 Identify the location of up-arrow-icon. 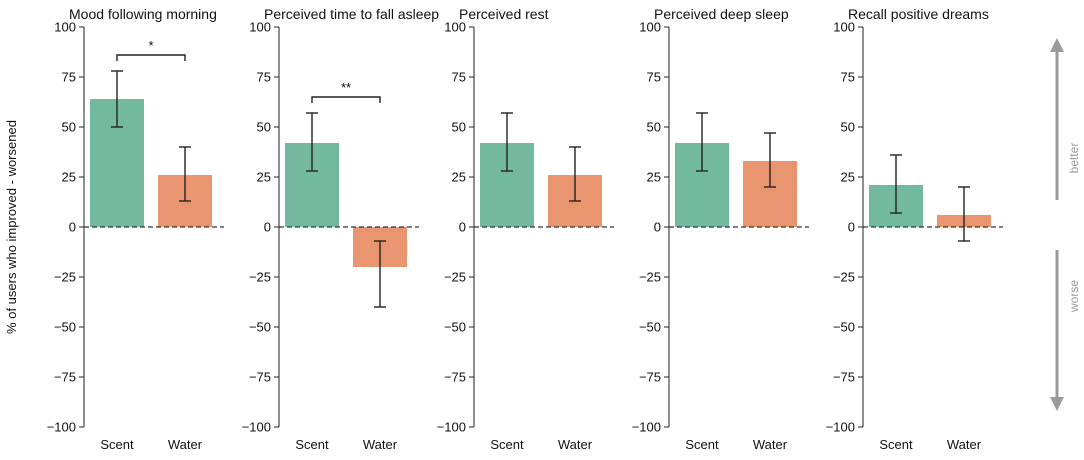
(1057, 45).